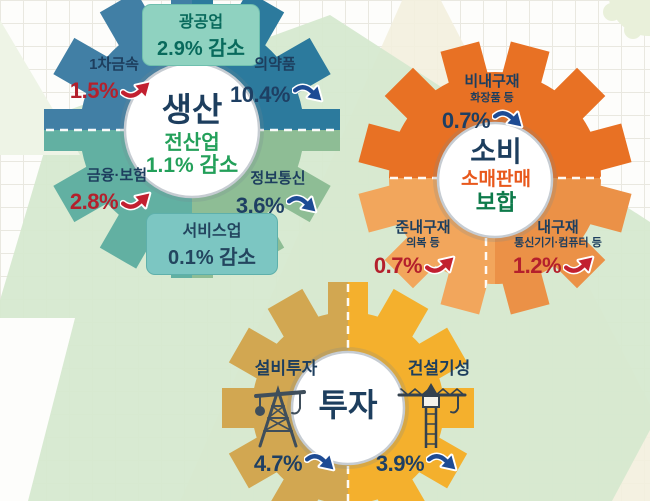 The height and width of the screenshot is (501, 650). I want to click on production-overall-label: 전산업, so click(192, 142).